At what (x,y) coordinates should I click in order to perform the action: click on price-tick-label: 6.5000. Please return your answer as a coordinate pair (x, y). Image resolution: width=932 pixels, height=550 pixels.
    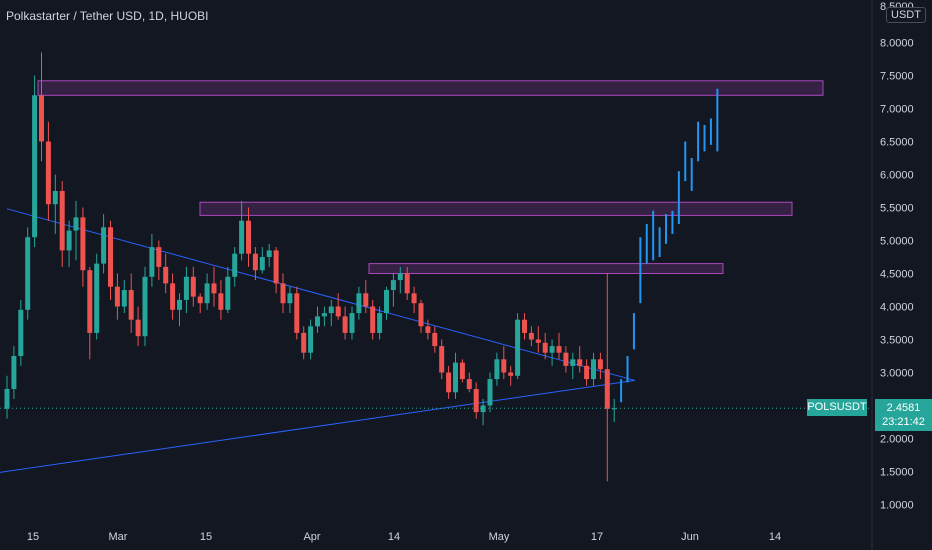
    Looking at the image, I should click on (897, 143).